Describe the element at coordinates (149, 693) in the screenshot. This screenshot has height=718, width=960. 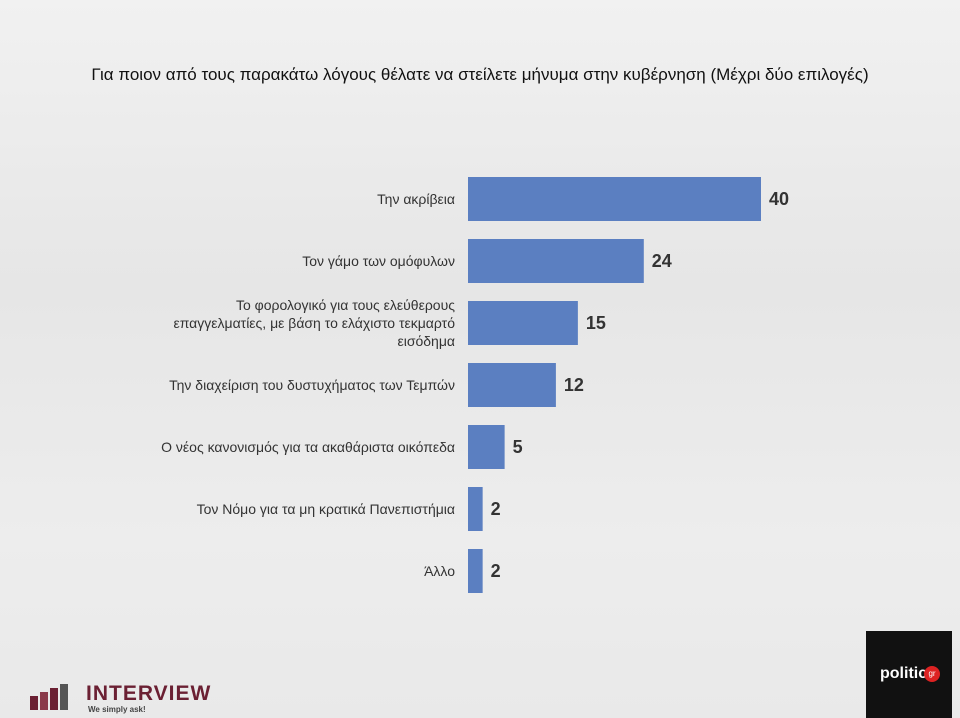
I see `logo-text: INTERVIEW` at that location.